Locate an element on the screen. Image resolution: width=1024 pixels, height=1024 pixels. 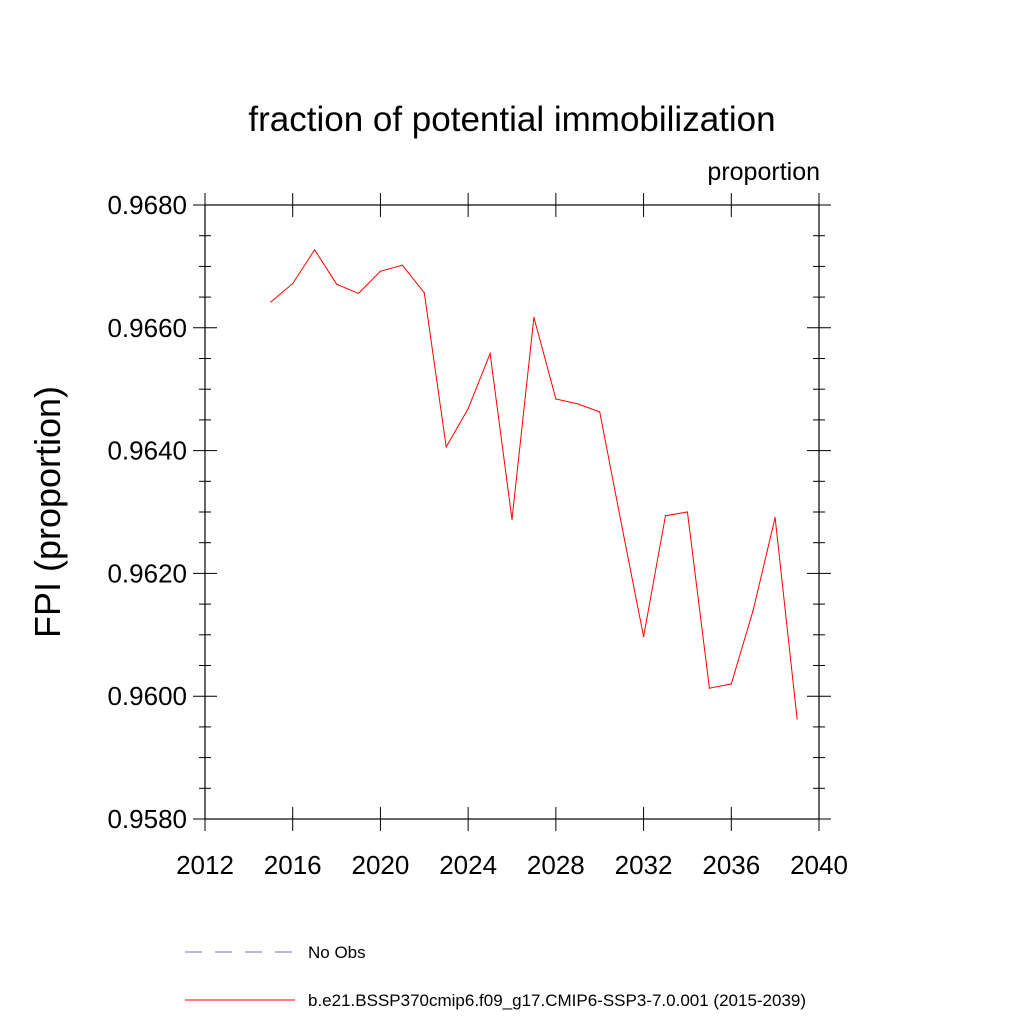
y-tick-label: 0.9640 is located at coordinates (147, 451).